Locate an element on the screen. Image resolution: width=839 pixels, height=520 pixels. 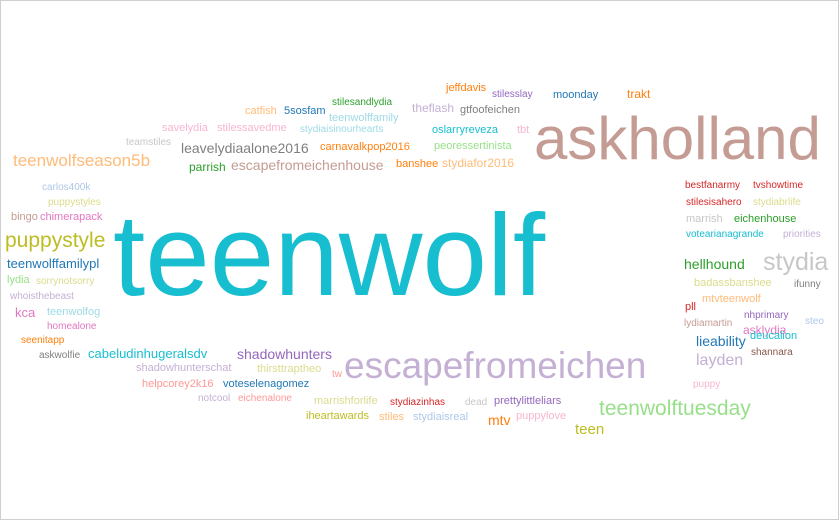
word: eichenhouse is located at coordinates (765, 219).